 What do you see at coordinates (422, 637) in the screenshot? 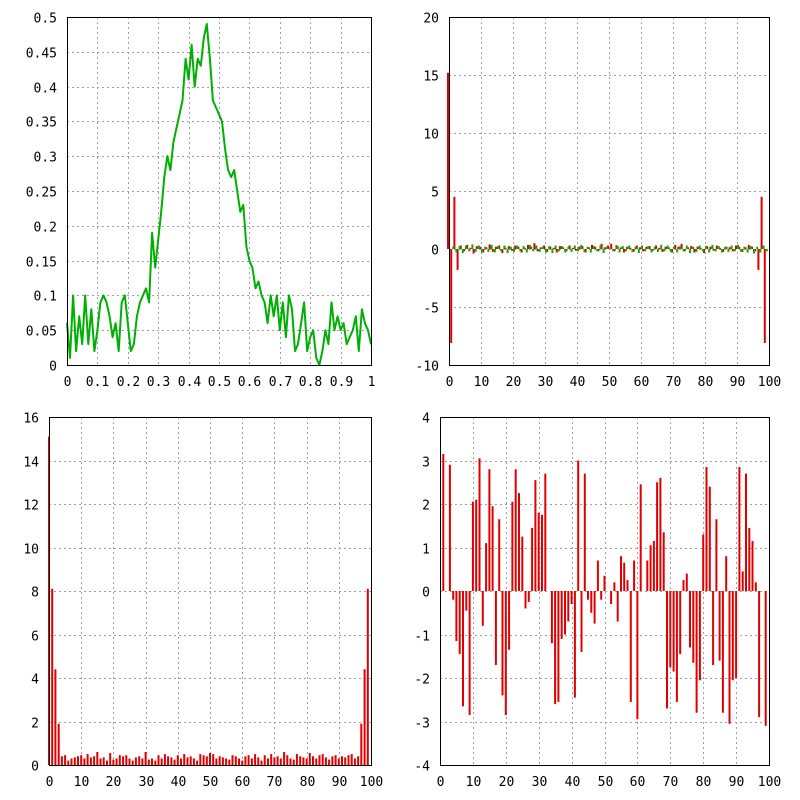
I see `y-tick-label: -1` at bounding box center [422, 637].